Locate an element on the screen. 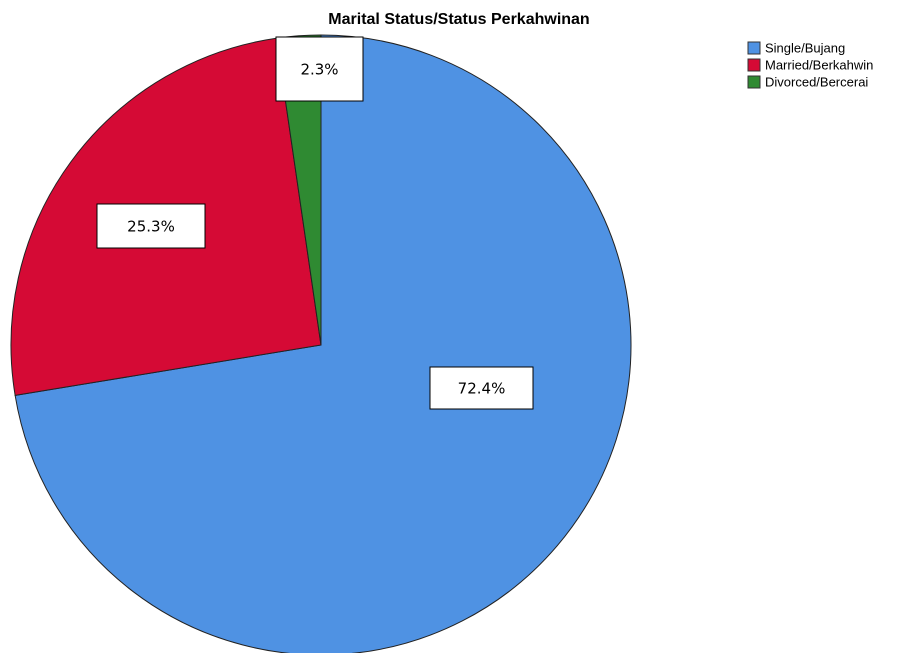 Image resolution: width=917 pixels, height=653 pixels. data-label: 25.3% is located at coordinates (151, 227).